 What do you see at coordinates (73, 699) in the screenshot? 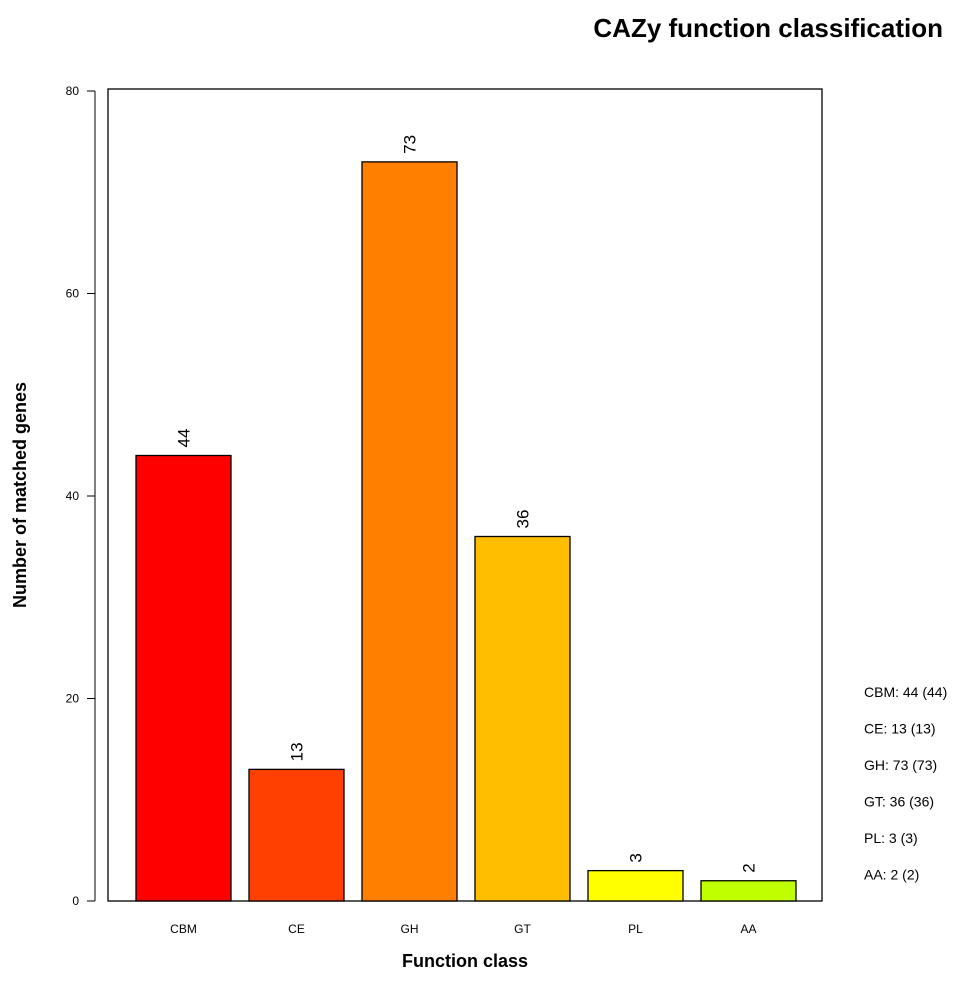
I see `y-tick-label: 20` at bounding box center [73, 699].